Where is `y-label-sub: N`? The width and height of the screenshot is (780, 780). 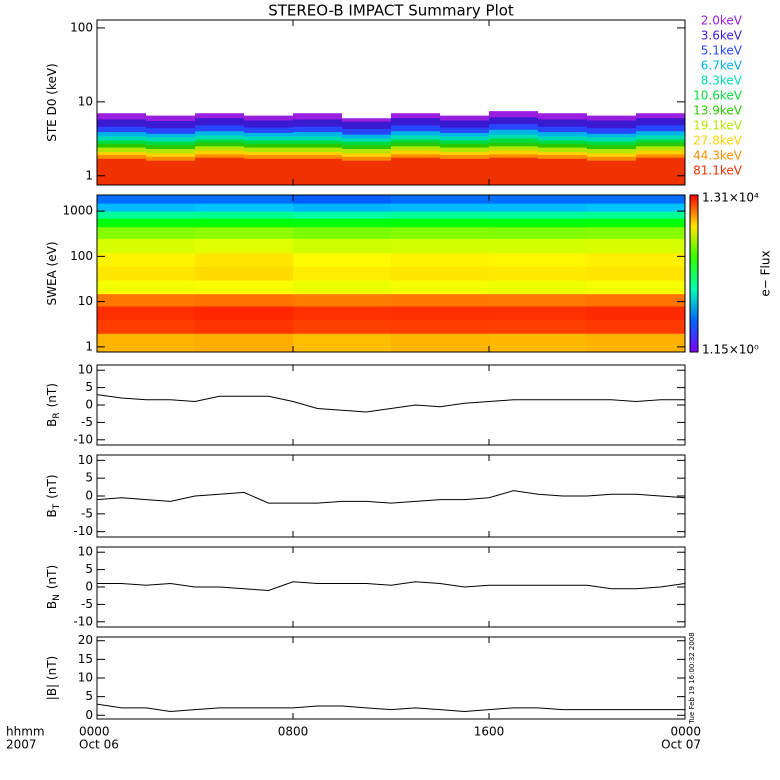 y-label-sub: N is located at coordinates (57, 597).